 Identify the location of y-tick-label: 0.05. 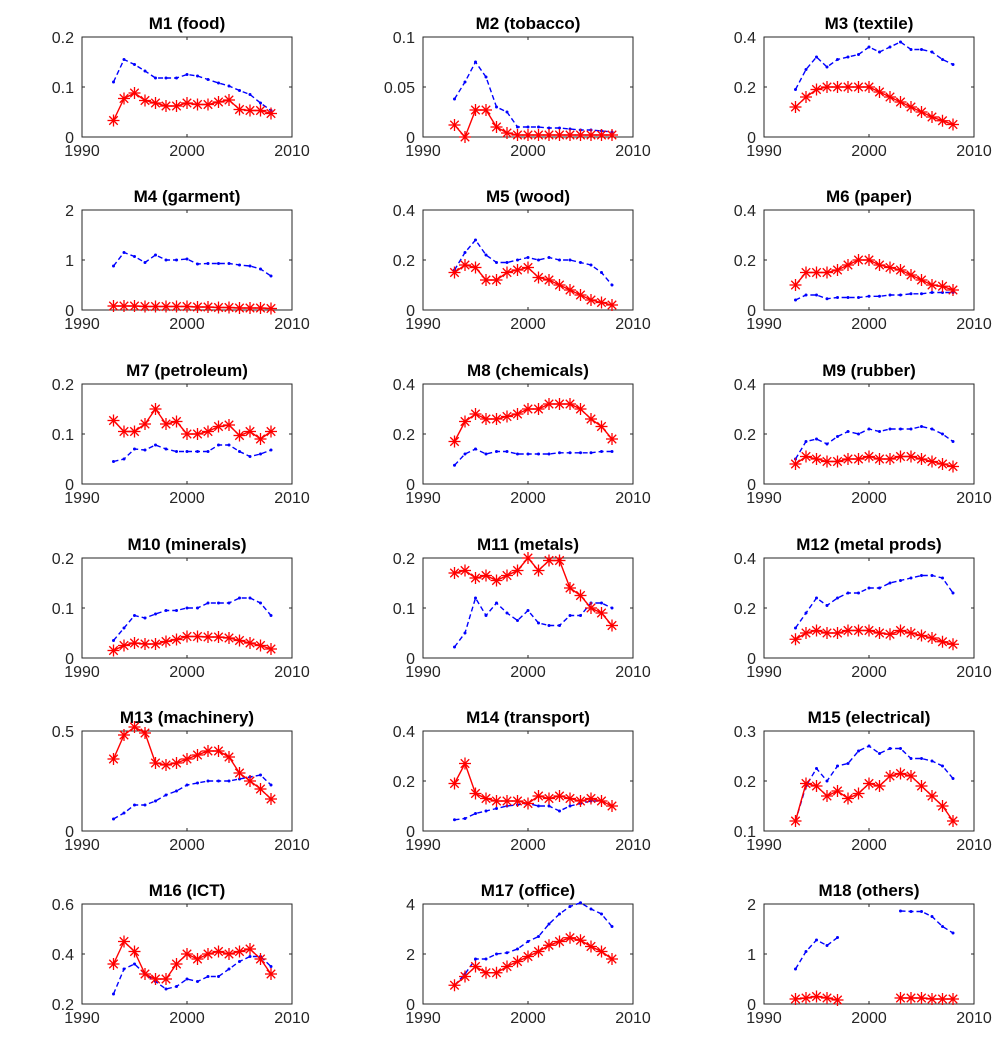
(399, 88).